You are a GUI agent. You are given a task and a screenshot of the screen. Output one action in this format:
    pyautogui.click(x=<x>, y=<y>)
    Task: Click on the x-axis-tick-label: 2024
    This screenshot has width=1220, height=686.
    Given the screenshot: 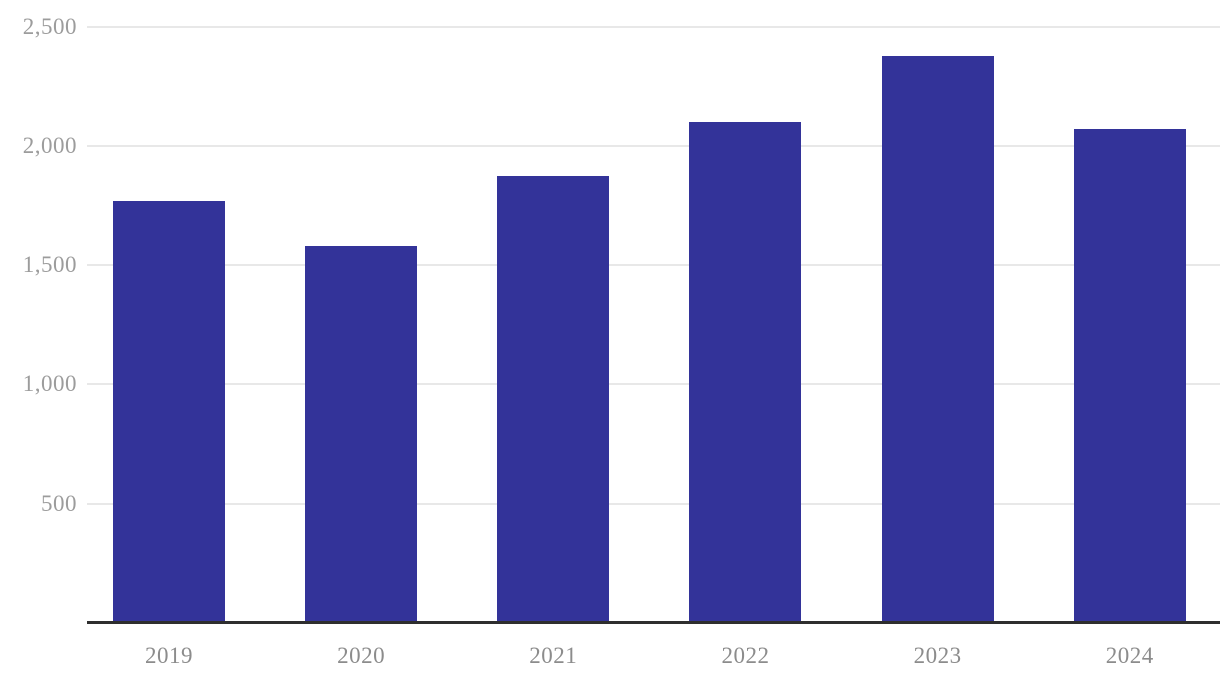 What is the action you would take?
    pyautogui.click(x=1129, y=655)
    